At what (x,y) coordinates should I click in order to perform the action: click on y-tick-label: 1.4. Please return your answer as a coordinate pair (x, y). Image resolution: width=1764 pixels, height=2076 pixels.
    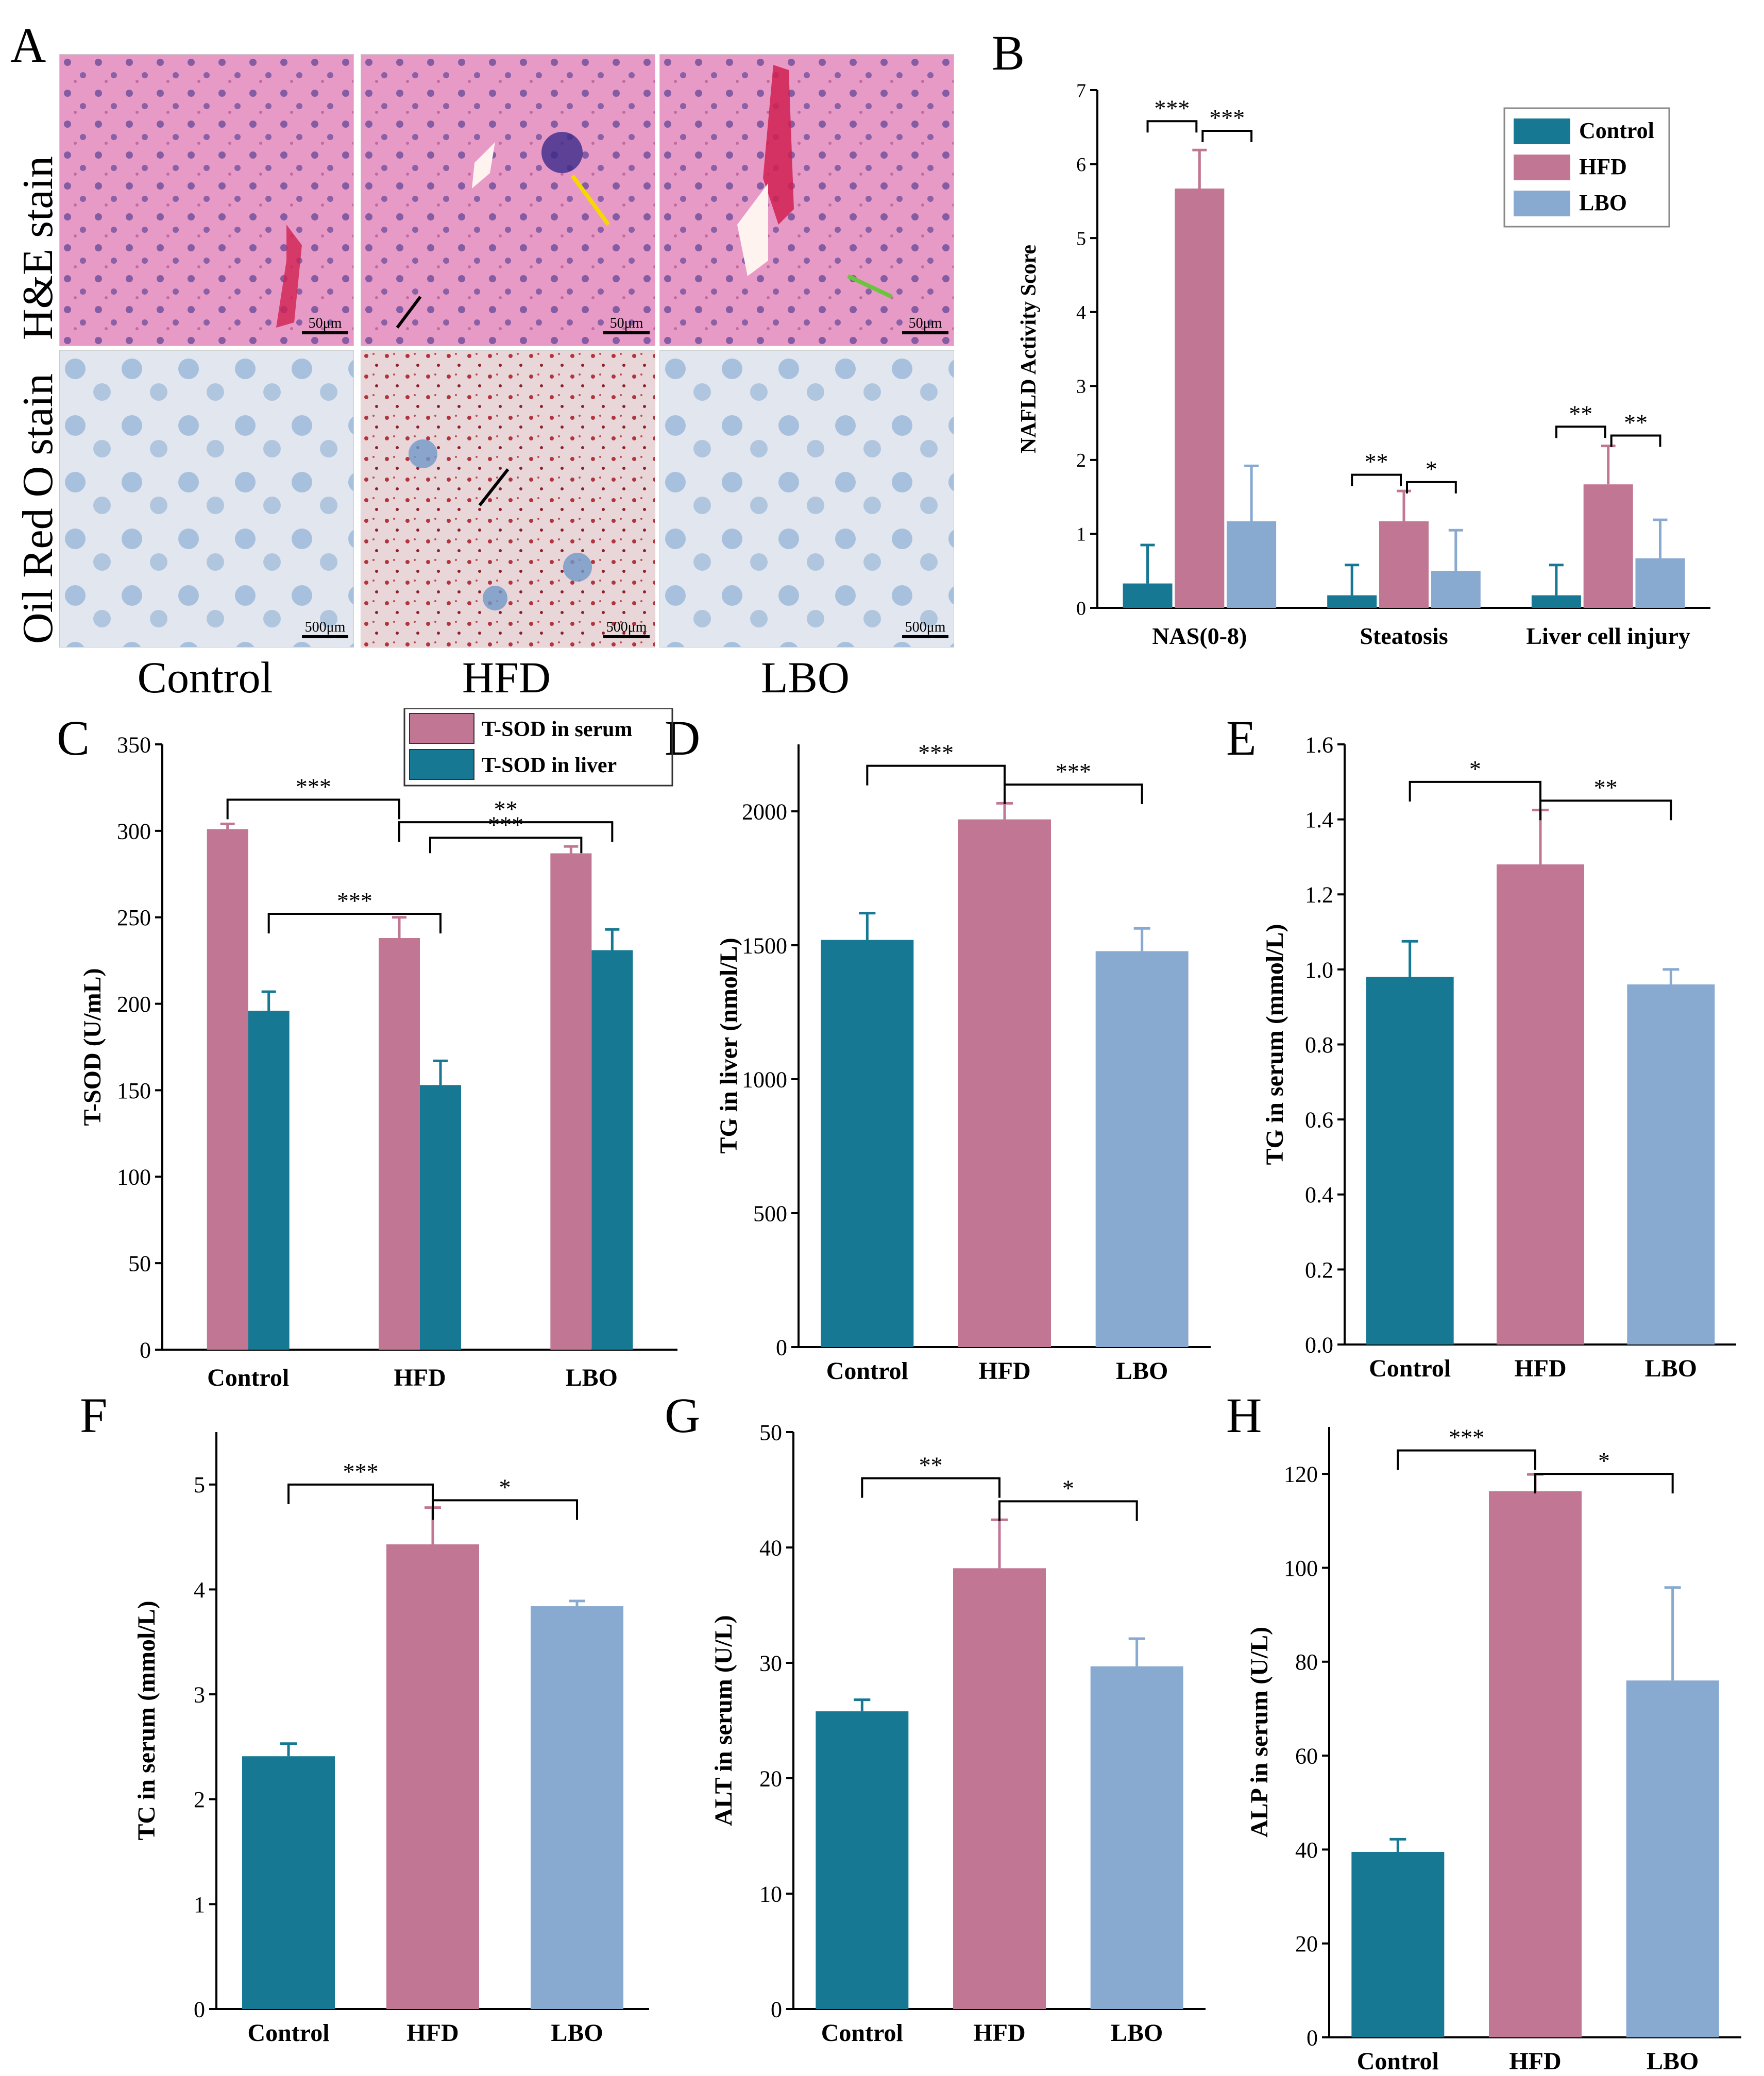
    Looking at the image, I should click on (1319, 820).